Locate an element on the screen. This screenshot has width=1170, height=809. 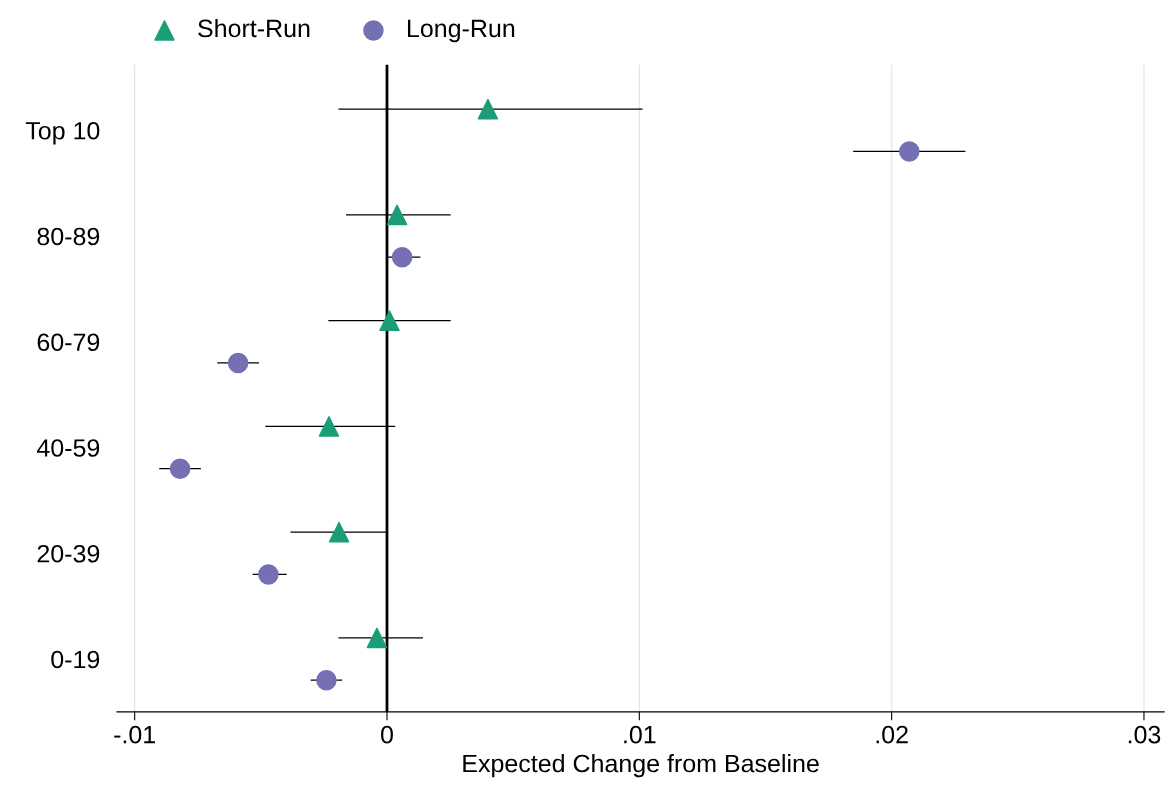
y-tick-label: Top 10 is located at coordinates (62, 133).